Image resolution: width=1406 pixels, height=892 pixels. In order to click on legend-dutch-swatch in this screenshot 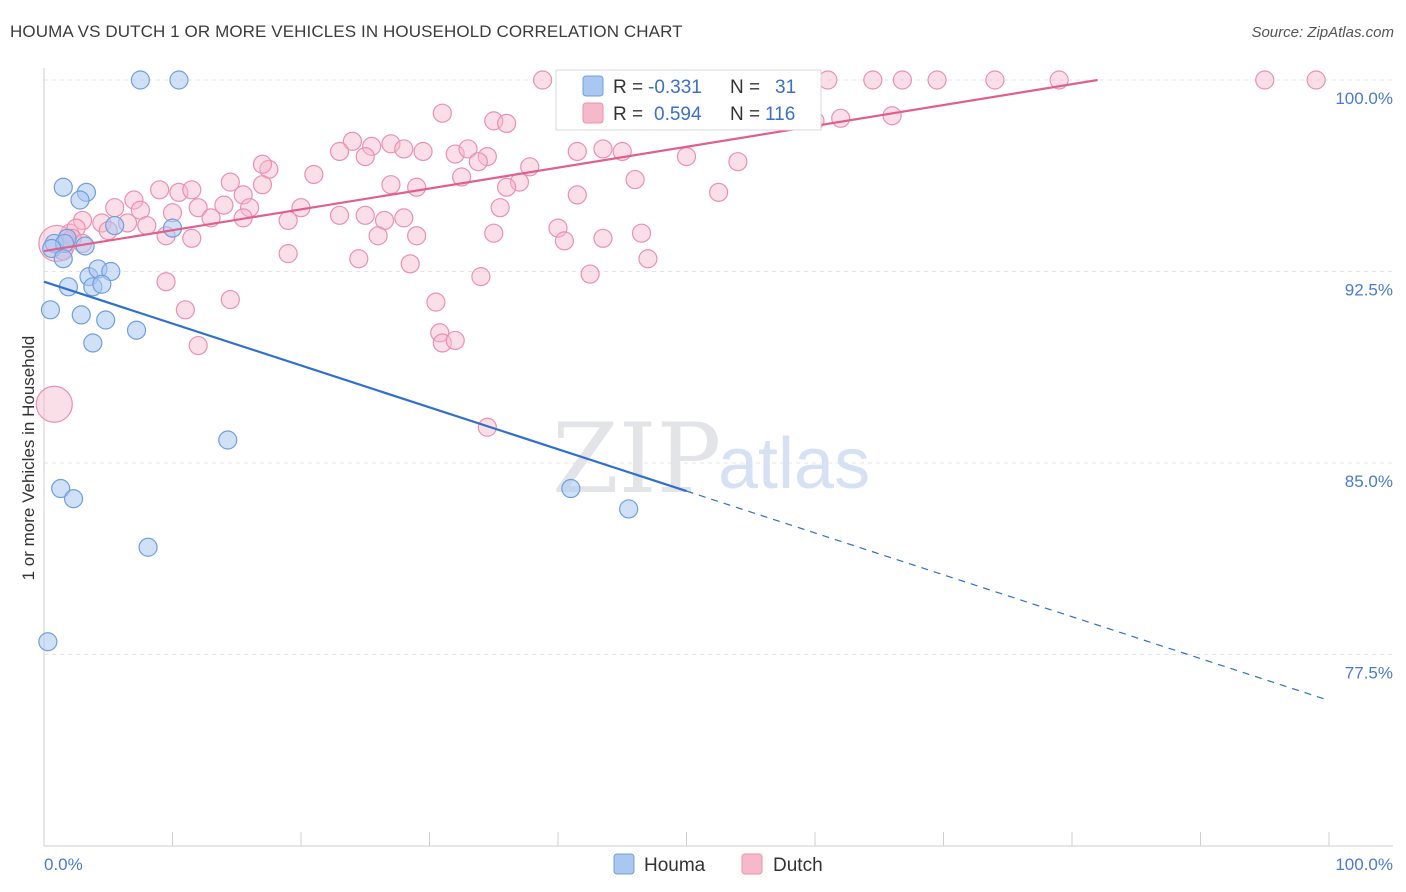, I will do `click(593, 113)`.